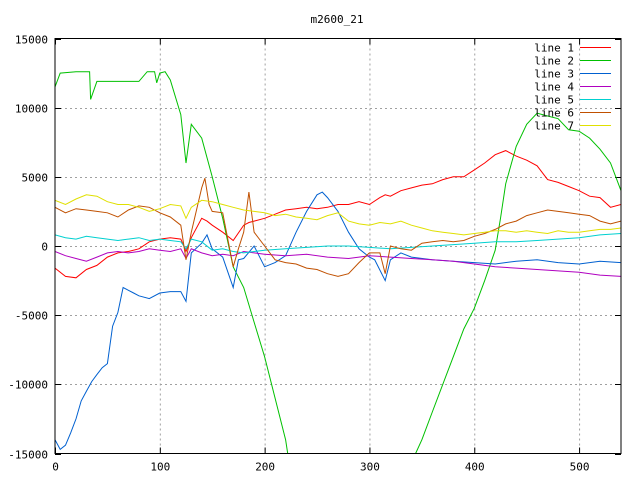 This screenshot has width=640, height=480. What do you see at coordinates (35, 178) in the screenshot?
I see `y-tick-label: 5000` at bounding box center [35, 178].